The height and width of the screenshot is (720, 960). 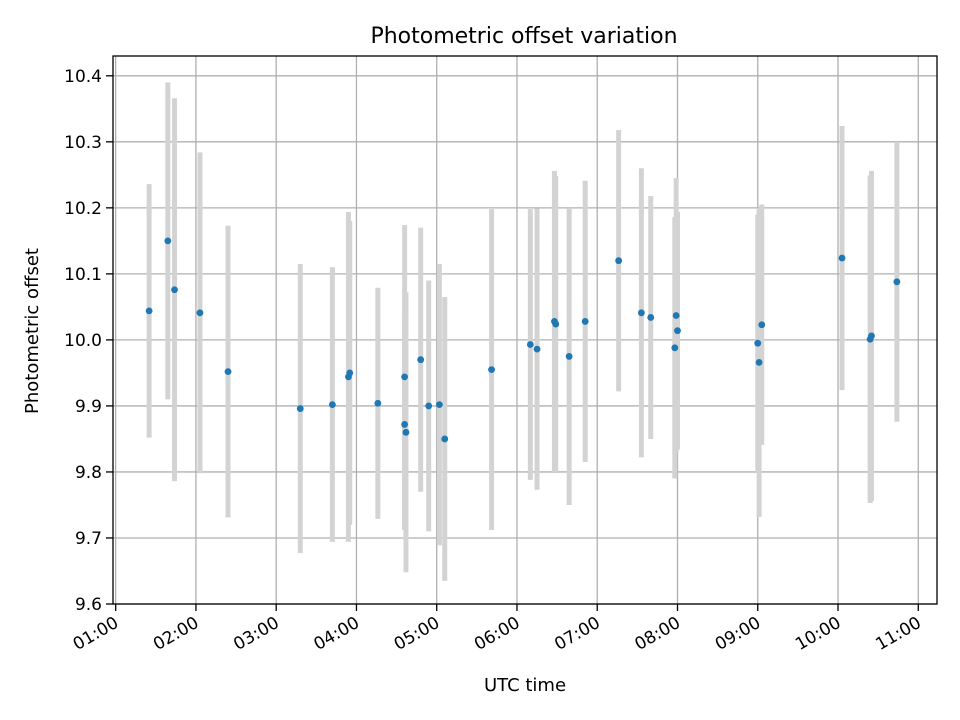 What do you see at coordinates (83, 77) in the screenshot?
I see `y-tick-label: 10.4` at bounding box center [83, 77].